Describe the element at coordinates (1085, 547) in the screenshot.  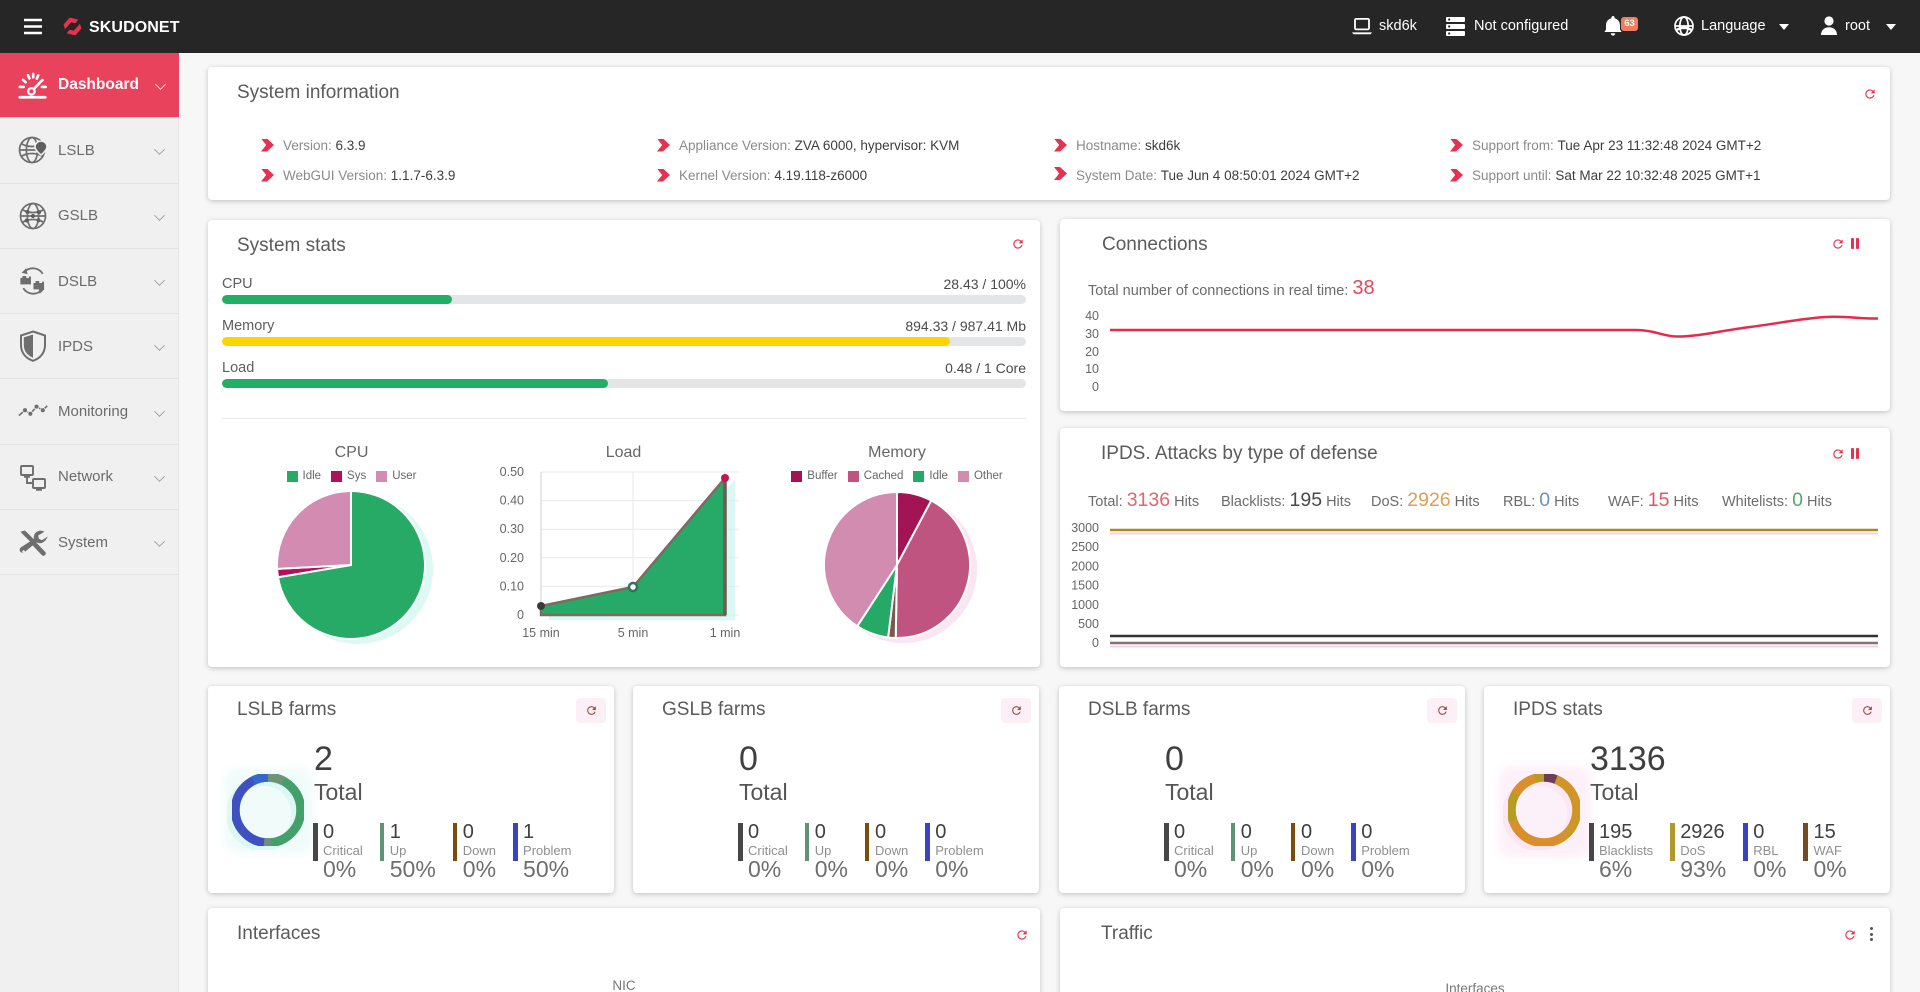
I see `svg-text: 2500` at that location.